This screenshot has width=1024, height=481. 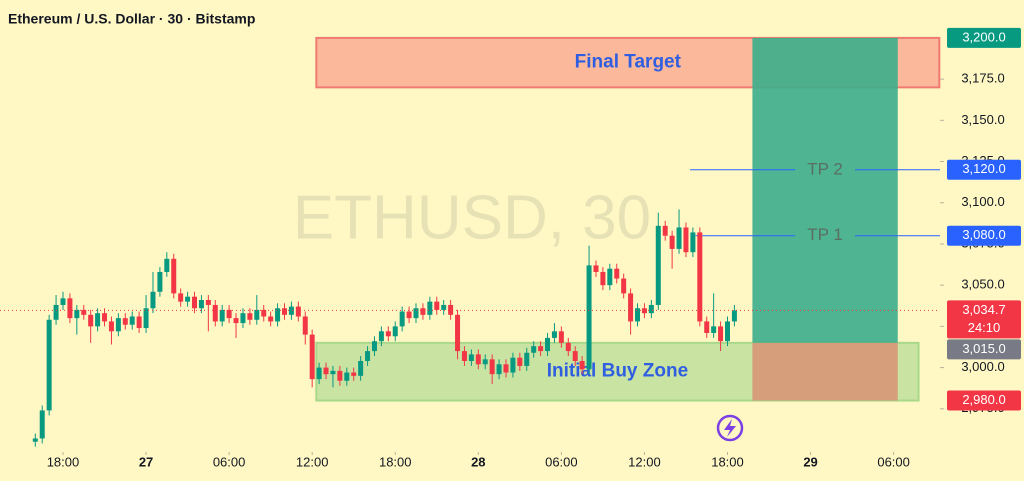 I want to click on tp-label: TP 2, so click(x=825, y=168).